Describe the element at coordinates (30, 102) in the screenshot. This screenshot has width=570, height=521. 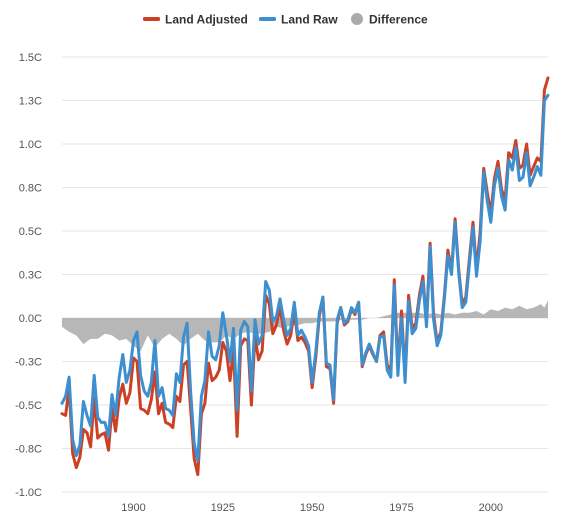
I see `y-tick-label: 1.3C` at that location.